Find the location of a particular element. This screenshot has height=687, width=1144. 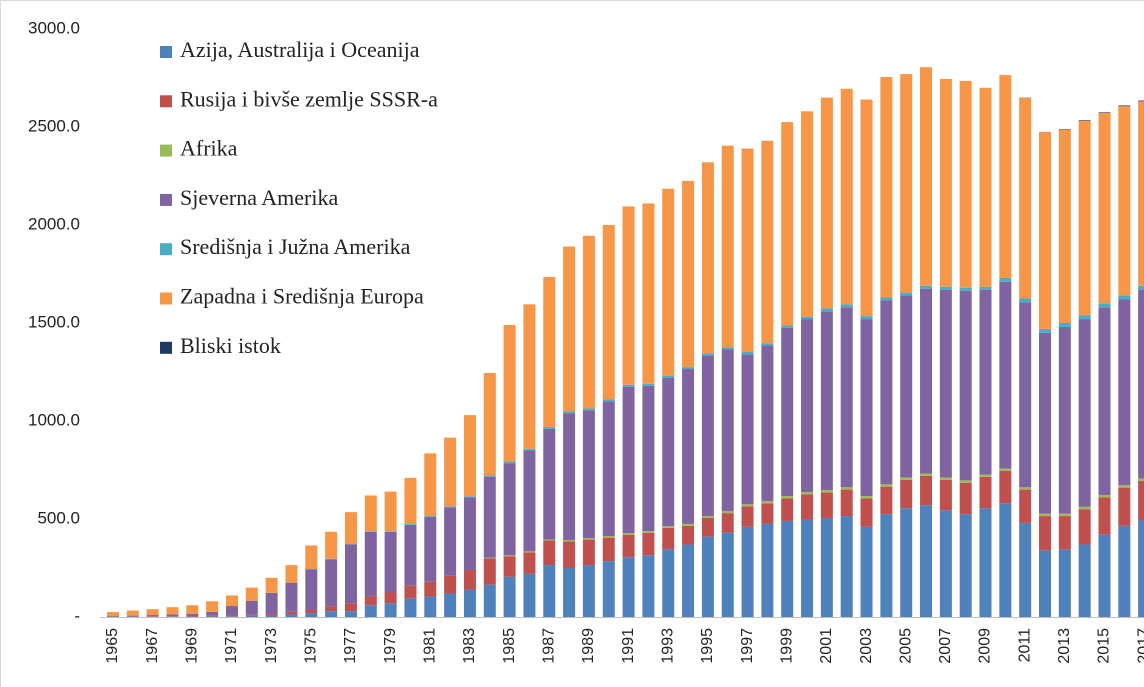

legend-swatch is located at coordinates (166, 150).